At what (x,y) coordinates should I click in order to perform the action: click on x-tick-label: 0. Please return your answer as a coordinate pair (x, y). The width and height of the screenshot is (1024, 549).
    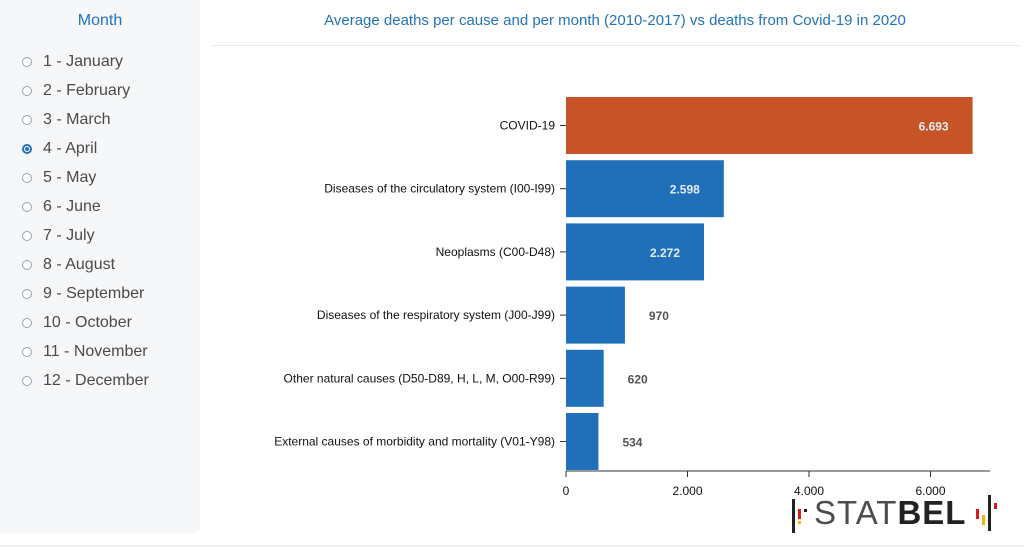
    Looking at the image, I should click on (566, 491).